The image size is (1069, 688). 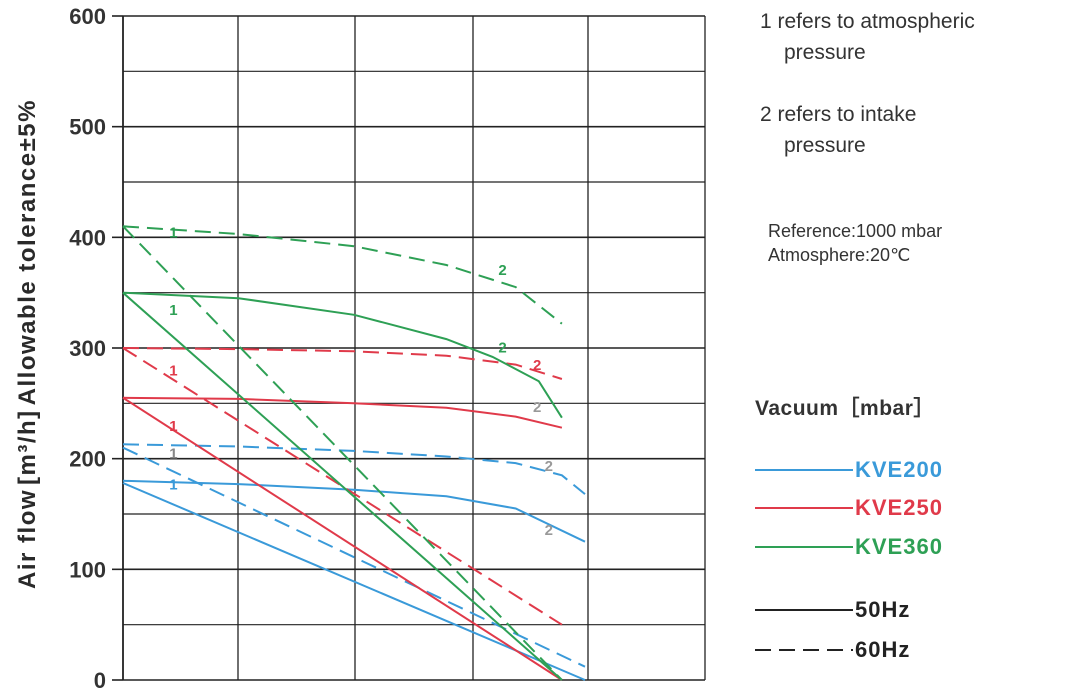 What do you see at coordinates (804, 470) in the screenshot?
I see `legend-swatch-kve200` at bounding box center [804, 470].